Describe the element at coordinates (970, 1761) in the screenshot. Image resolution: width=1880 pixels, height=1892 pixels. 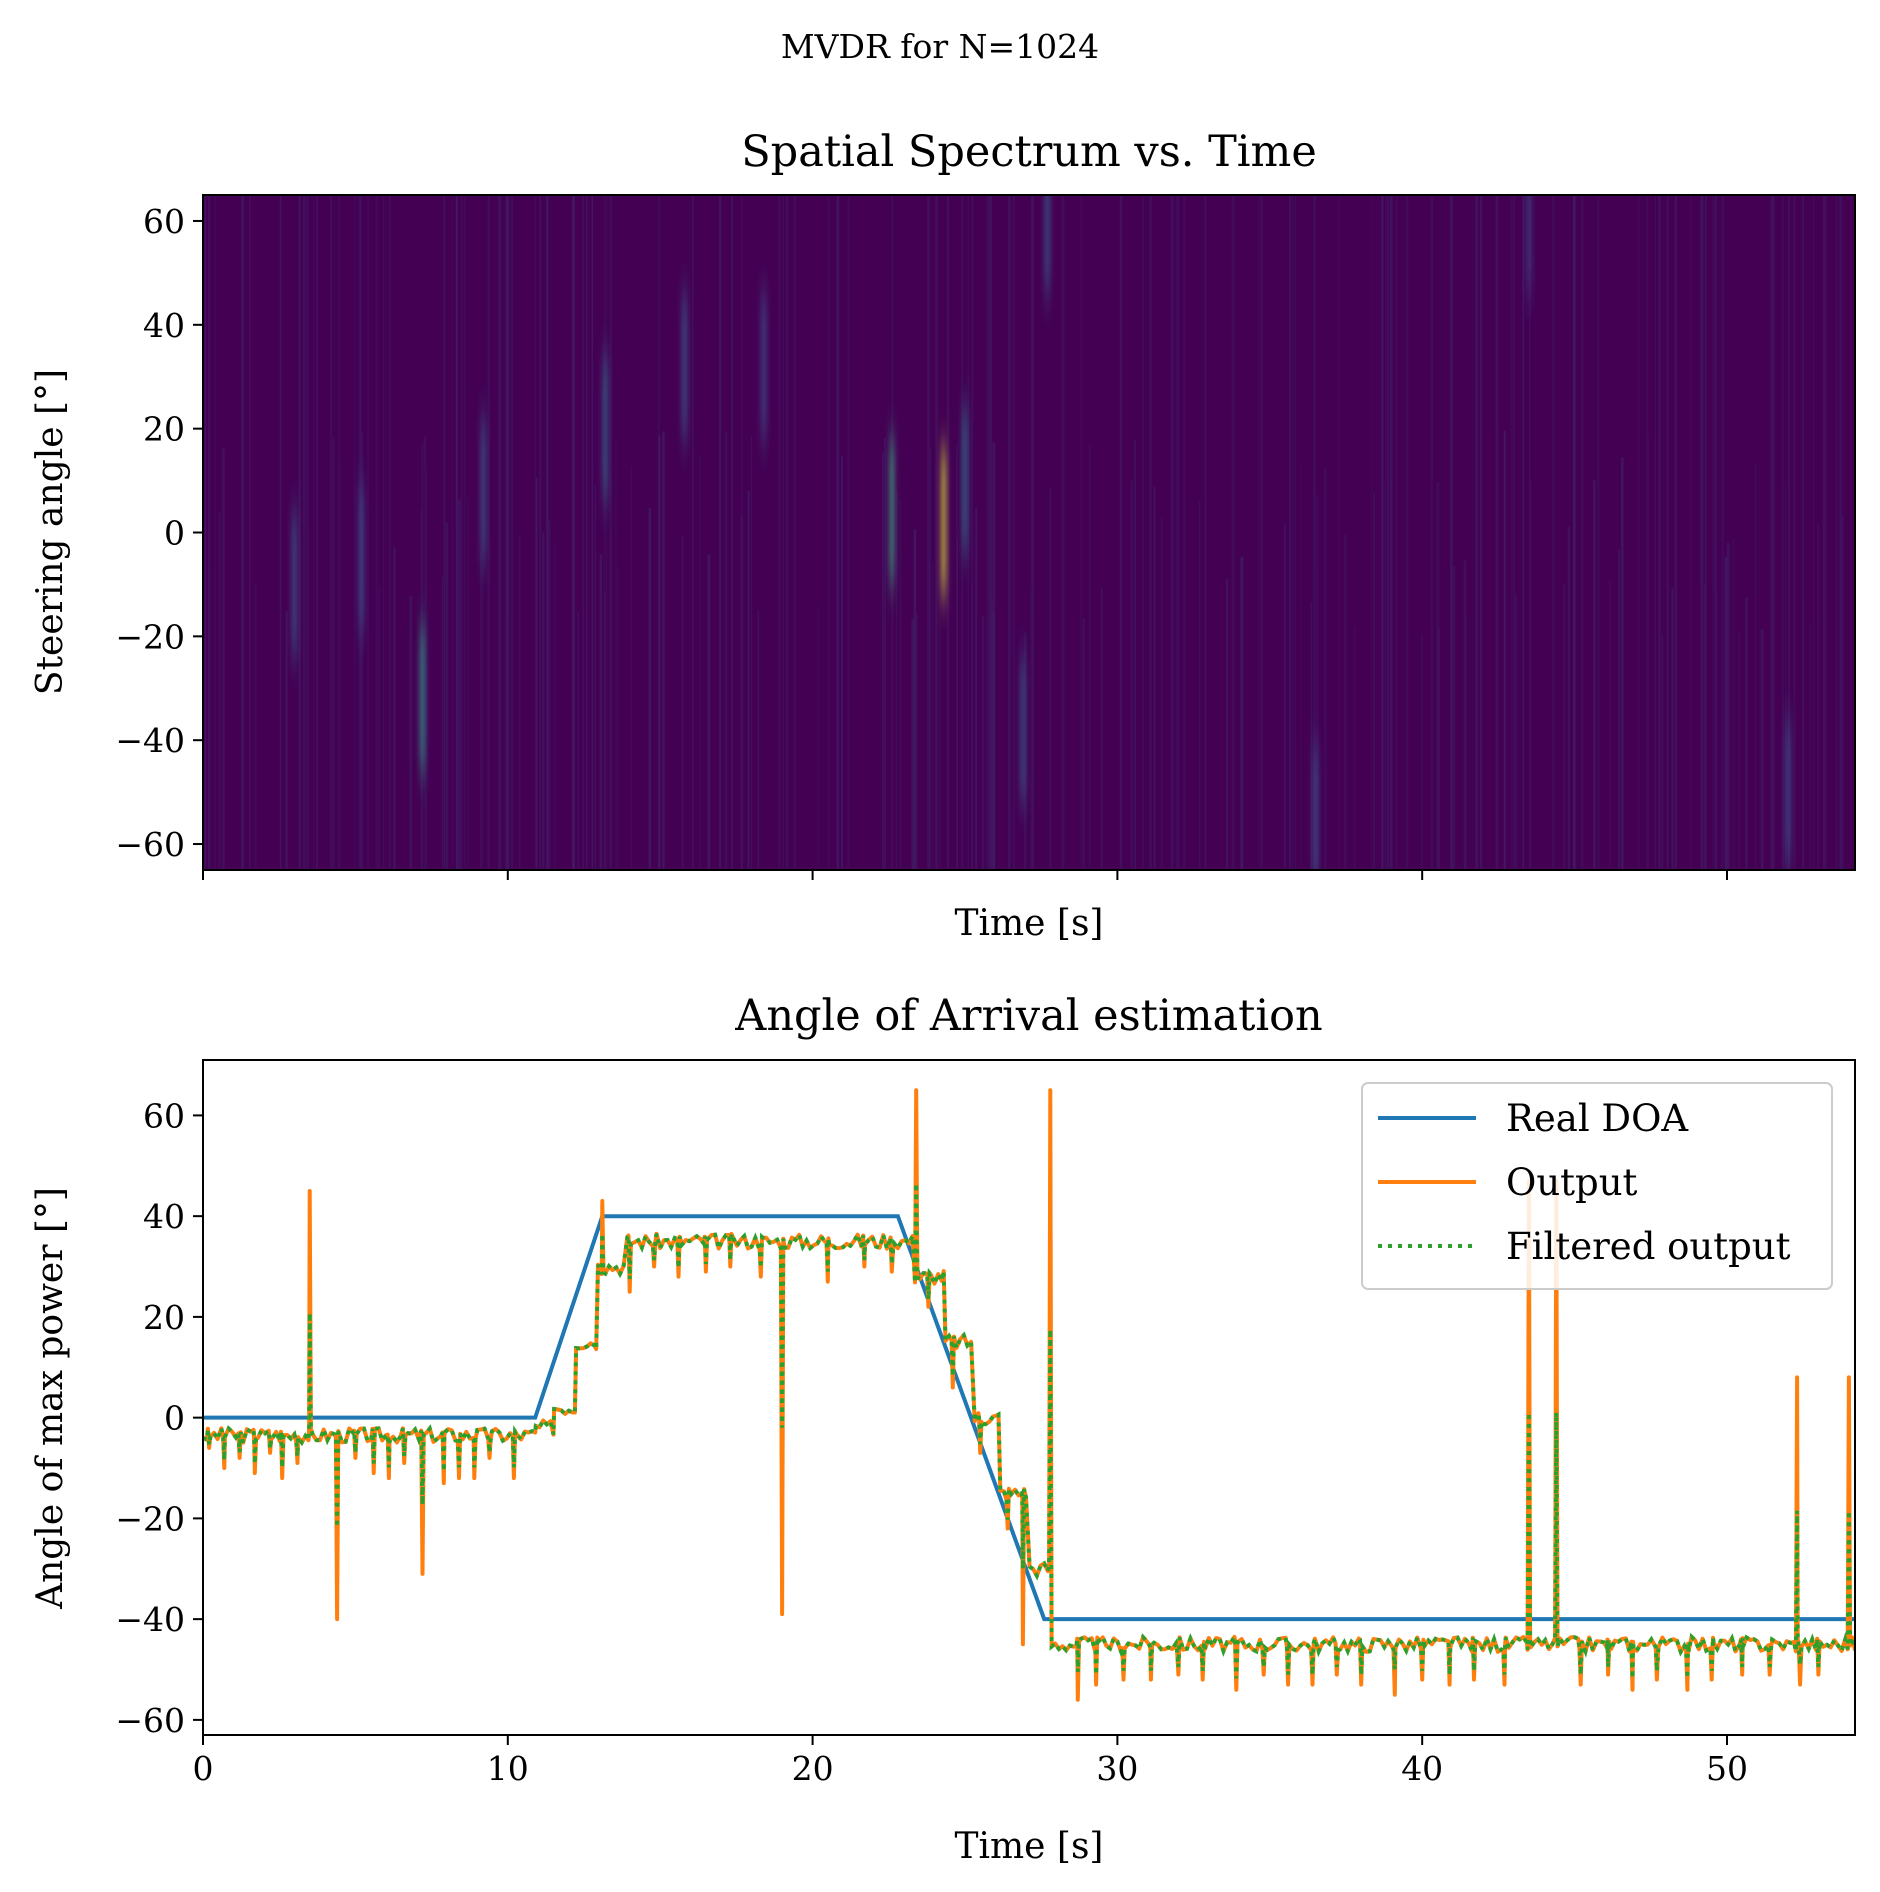
I see `aoa-x-axis: 0 10 20 30 40 50` at that location.